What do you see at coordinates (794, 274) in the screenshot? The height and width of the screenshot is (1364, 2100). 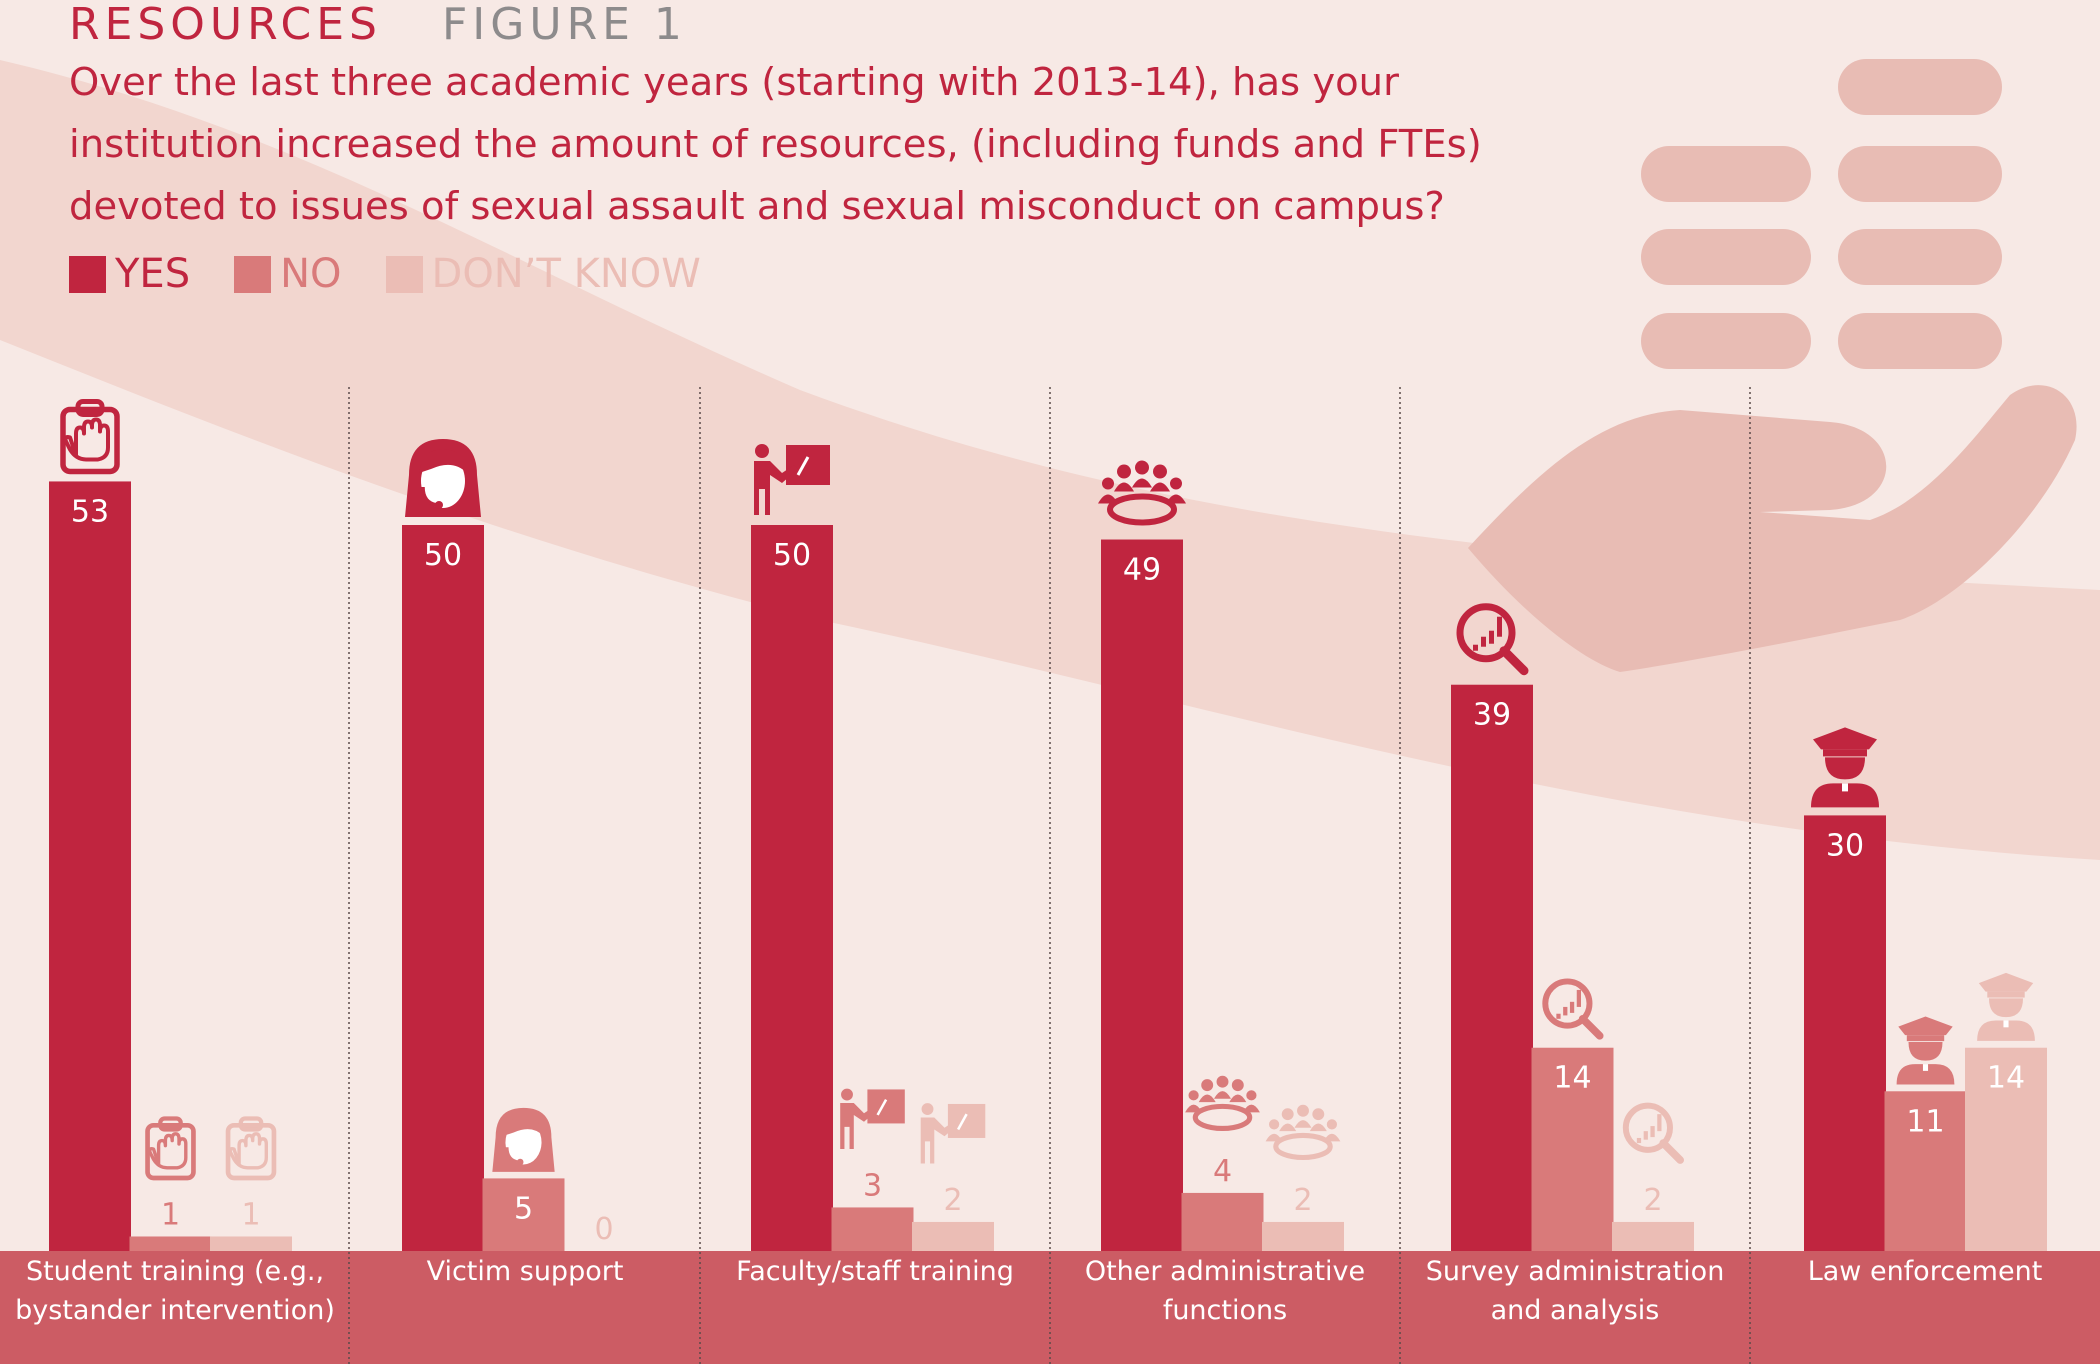 I see `legend: YES NO DON’T KNOW` at bounding box center [794, 274].